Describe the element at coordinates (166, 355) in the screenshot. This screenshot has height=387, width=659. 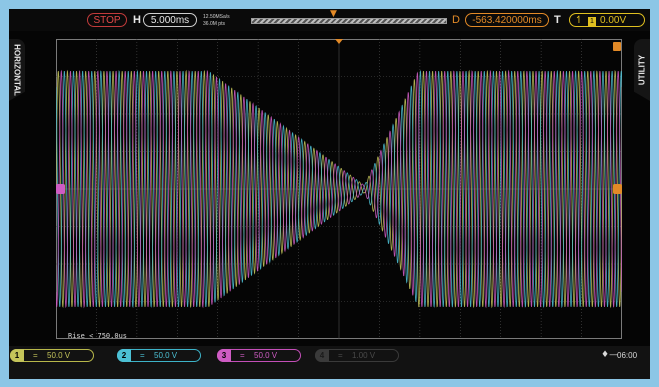
I see `channel-2-scale: 50.0 V` at that location.